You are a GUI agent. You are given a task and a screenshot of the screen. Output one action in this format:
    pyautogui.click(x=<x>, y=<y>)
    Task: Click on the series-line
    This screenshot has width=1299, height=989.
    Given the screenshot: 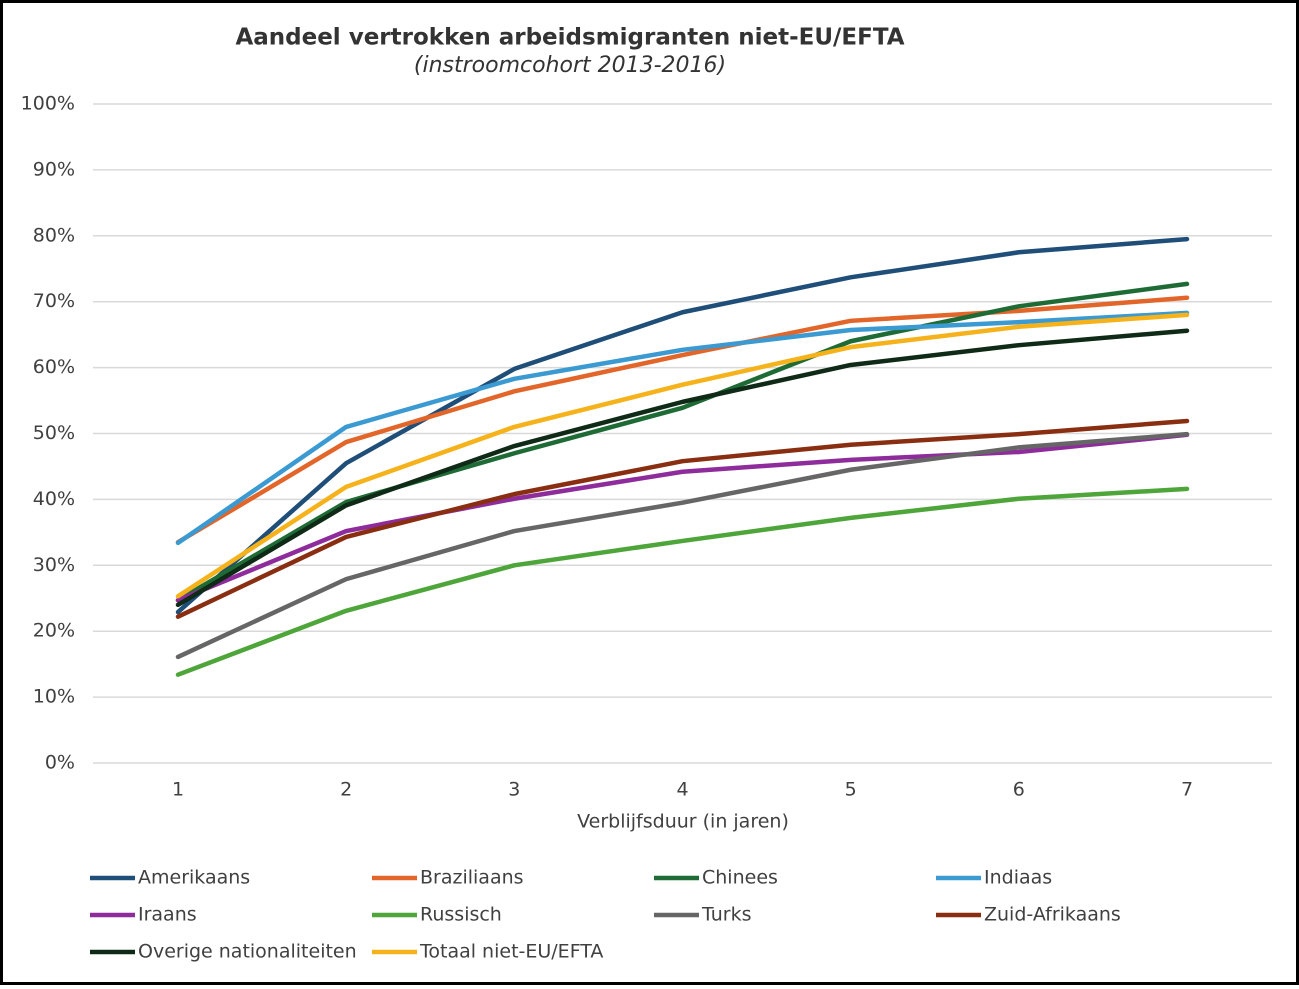 What is the action you would take?
    pyautogui.click(x=682, y=517)
    